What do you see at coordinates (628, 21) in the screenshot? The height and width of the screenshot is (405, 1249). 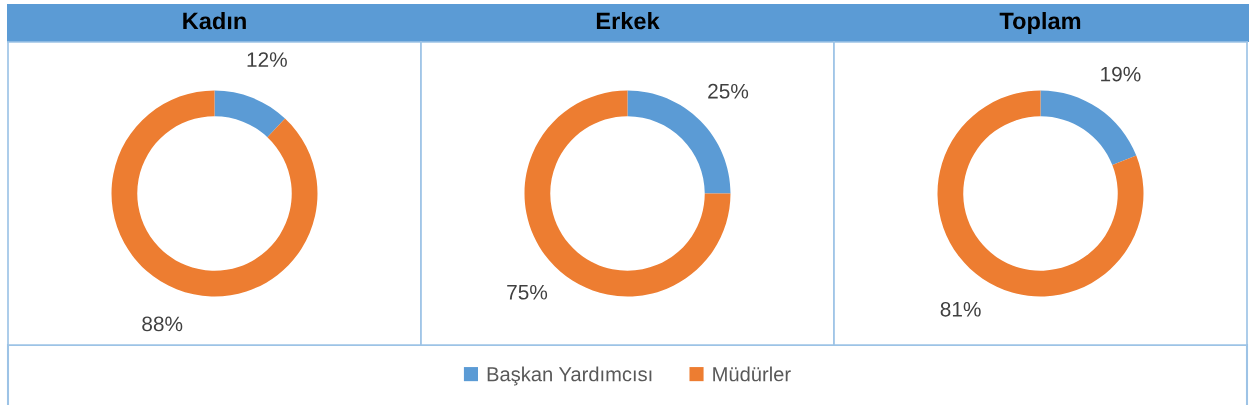 I see `chart-title: Erkek` at bounding box center [628, 21].